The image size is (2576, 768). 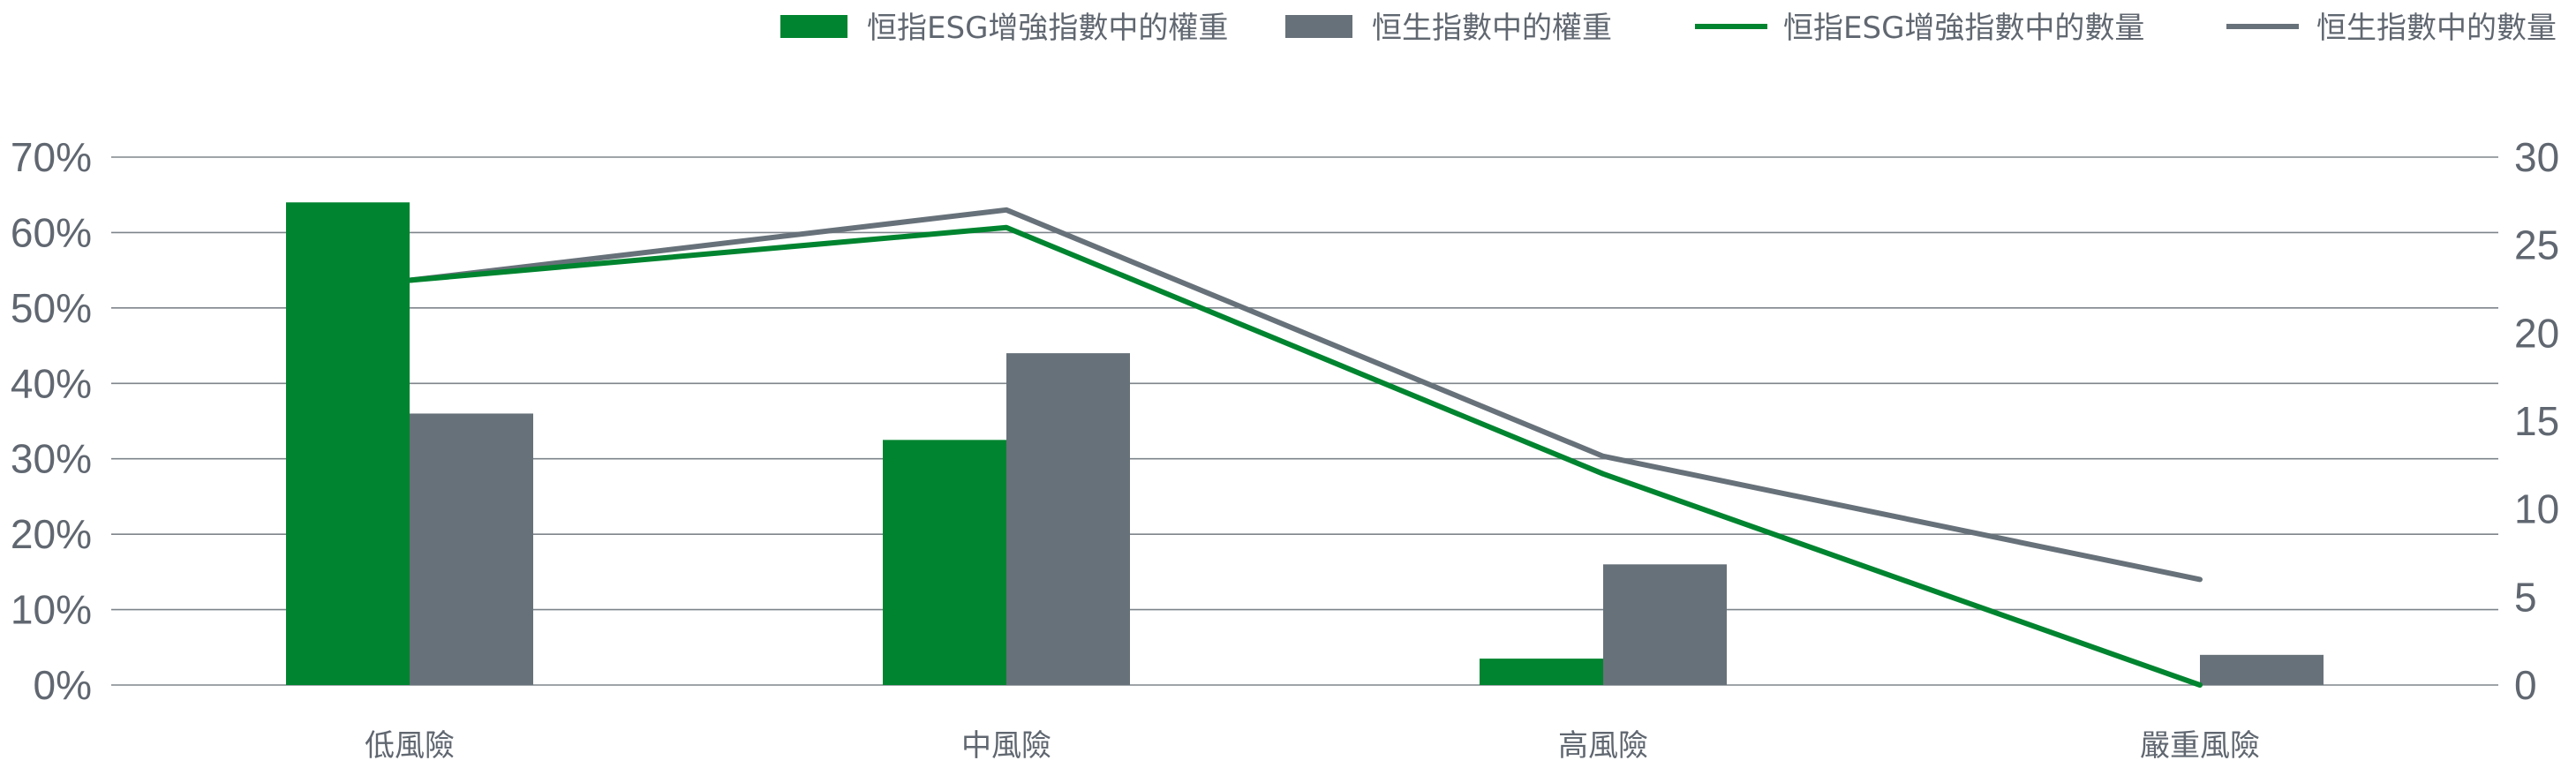 I want to click on y-right-tick-label: 30, so click(x=2537, y=157).